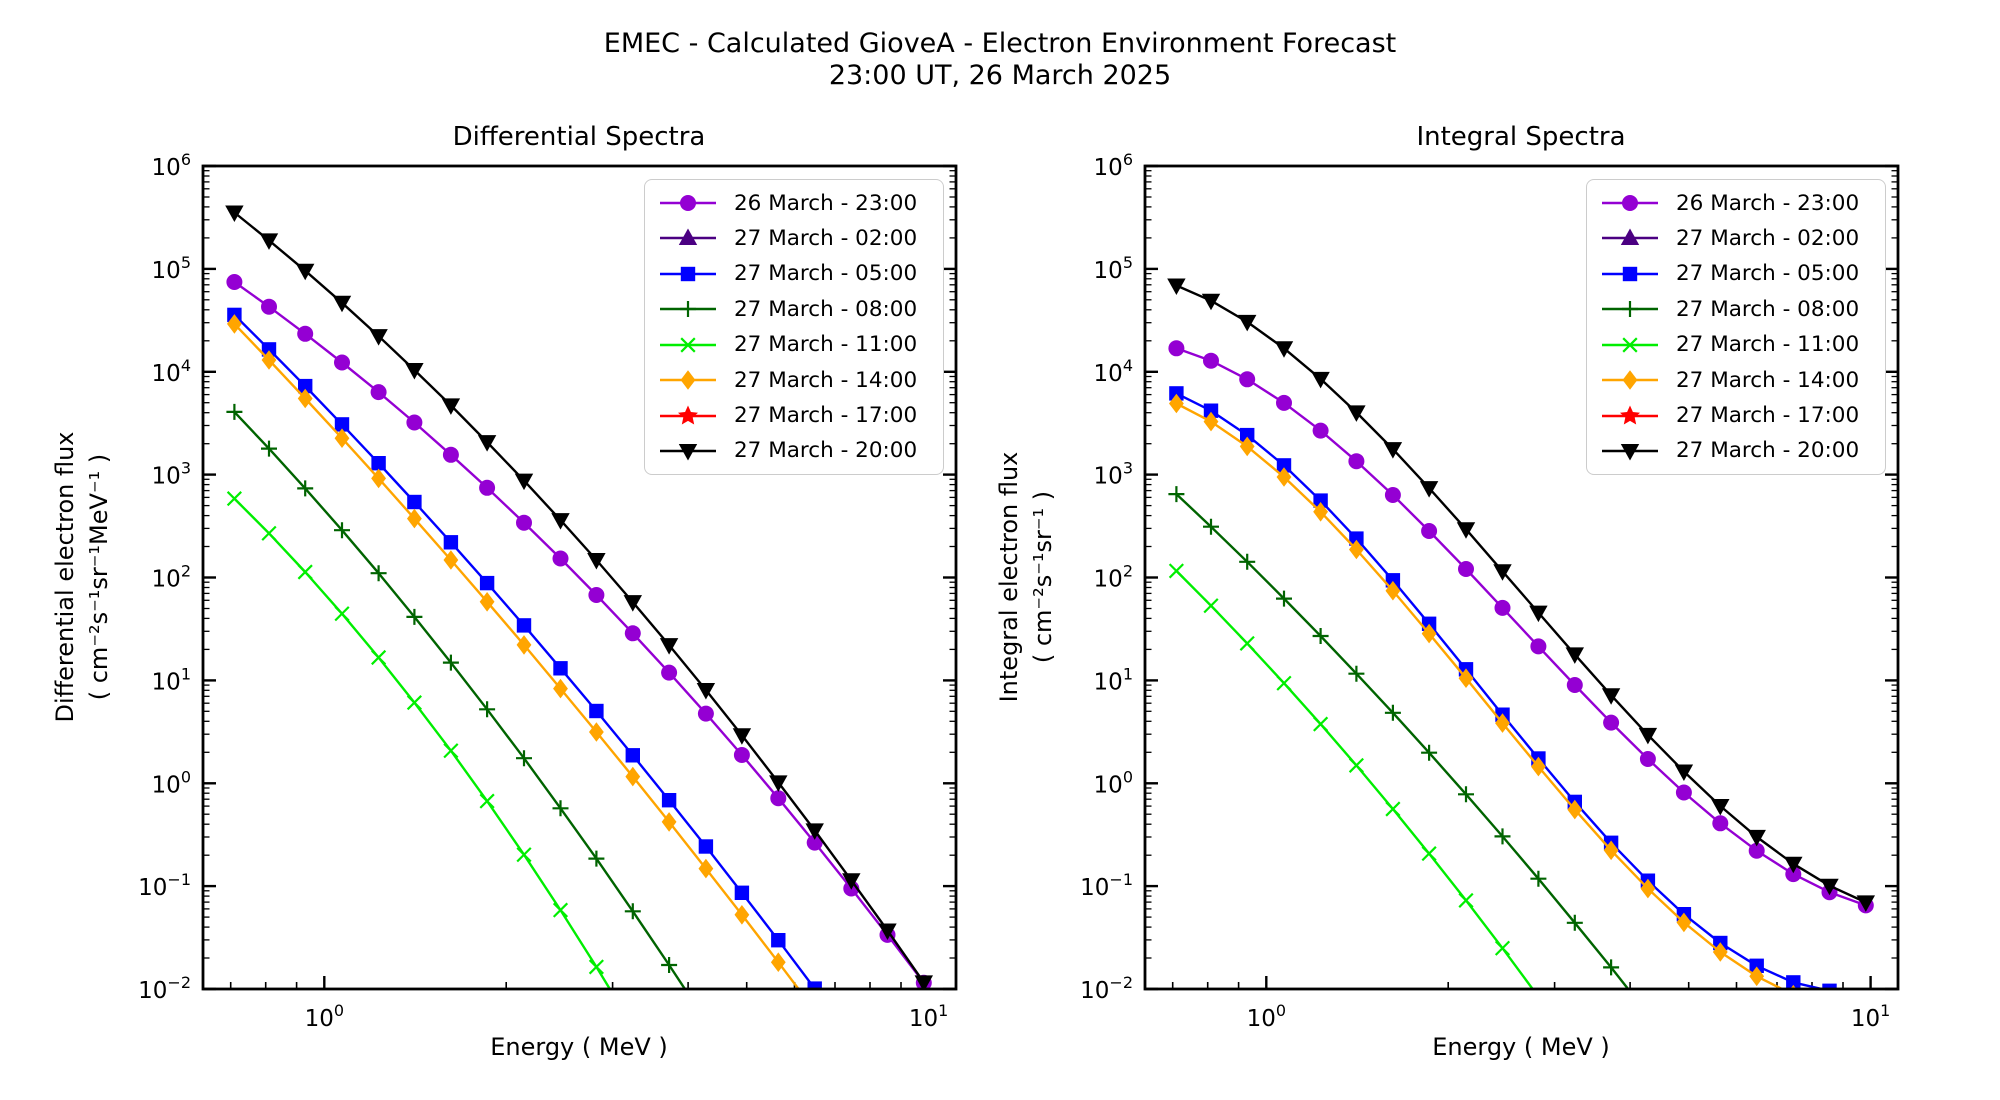  What do you see at coordinates (1043, 577) in the screenshot?
I see `y-axis-label-units: ( cm⁻²s⁻¹sr⁻¹ )` at bounding box center [1043, 577].